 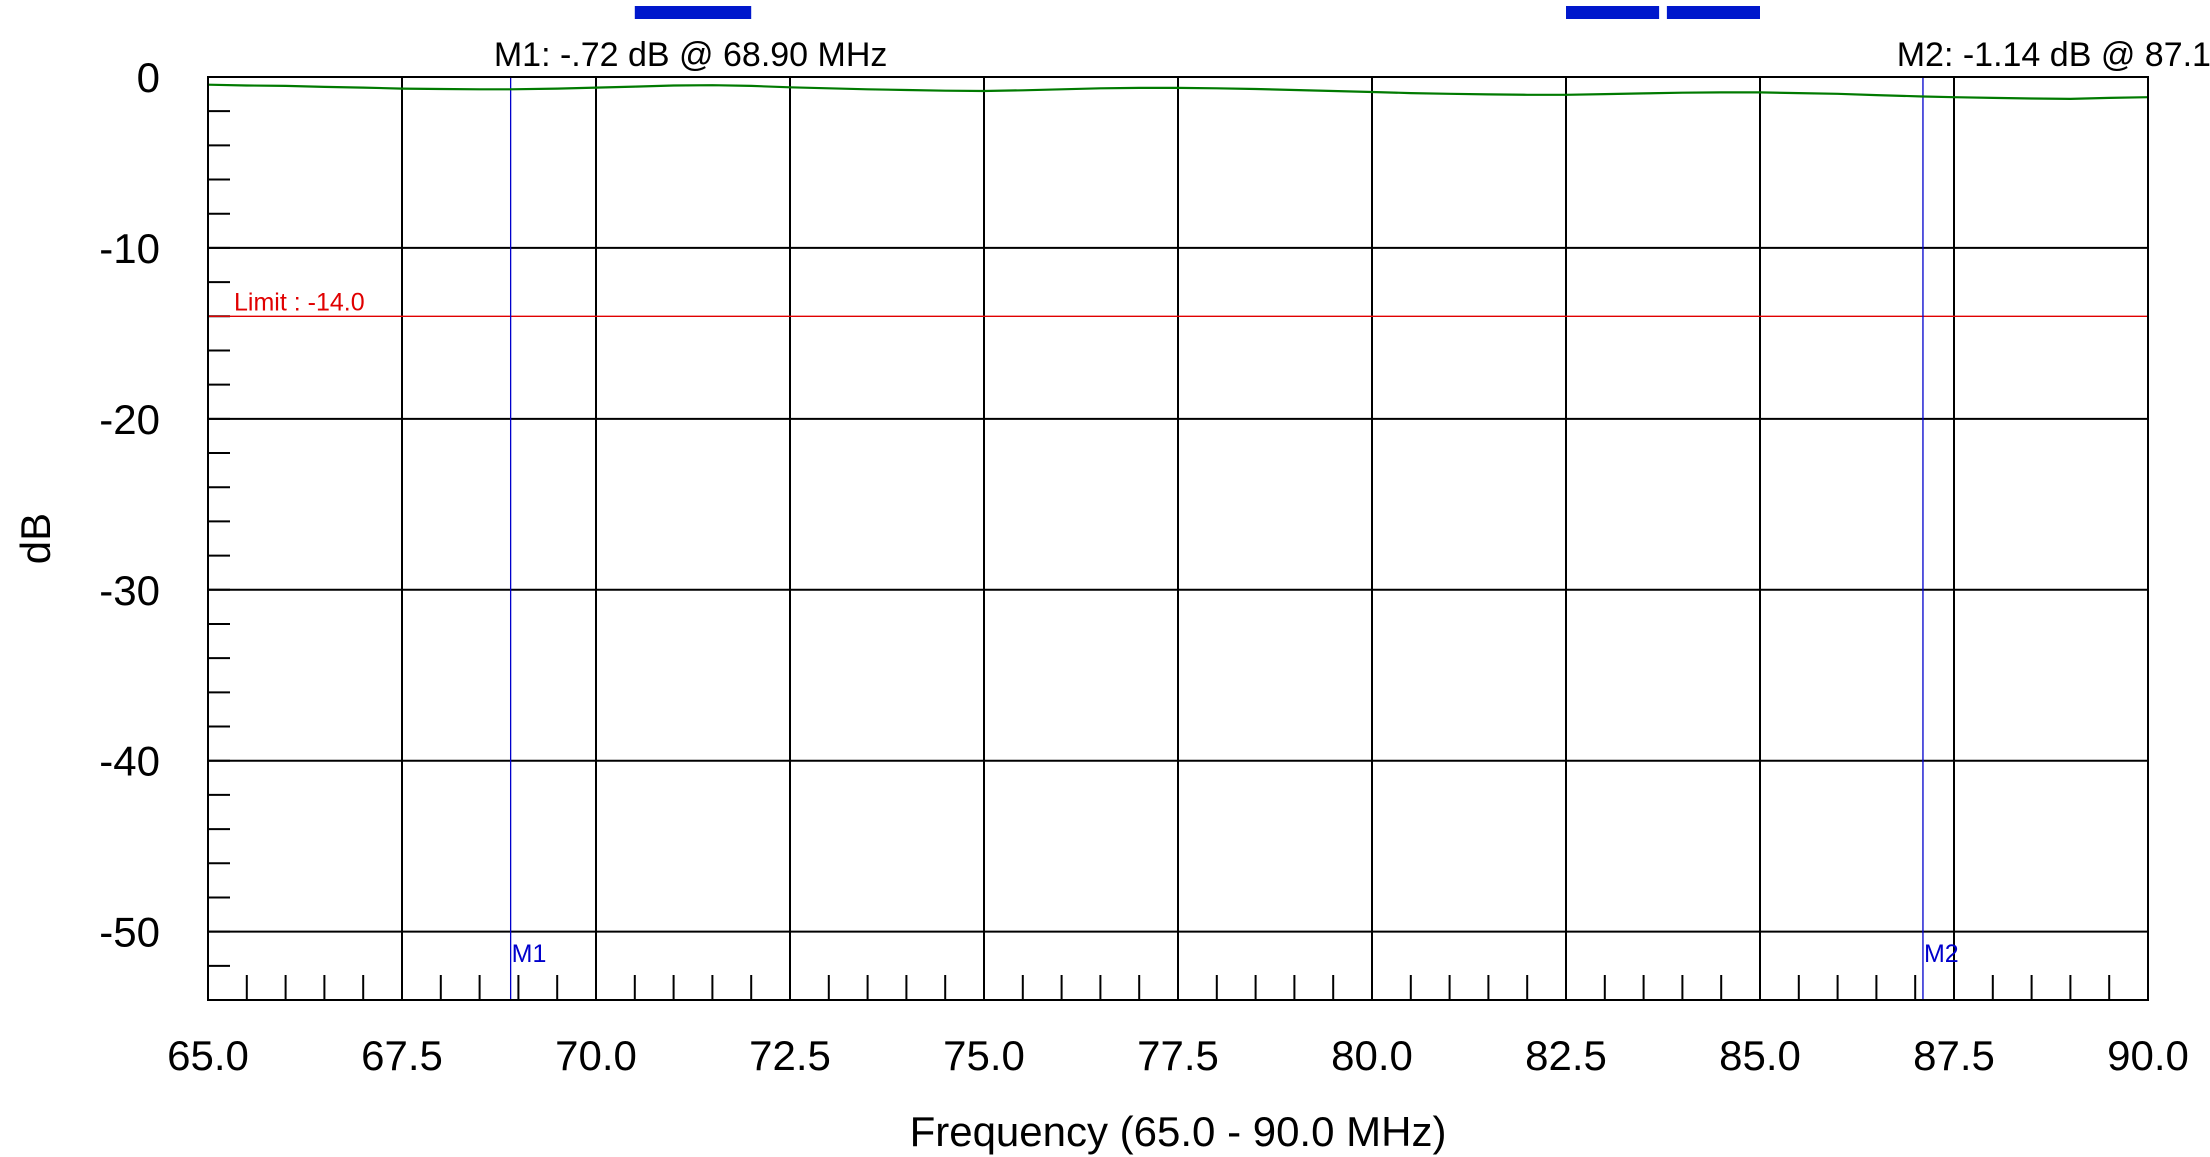 I want to click on passband-indicators, so click(x=1197, y=12).